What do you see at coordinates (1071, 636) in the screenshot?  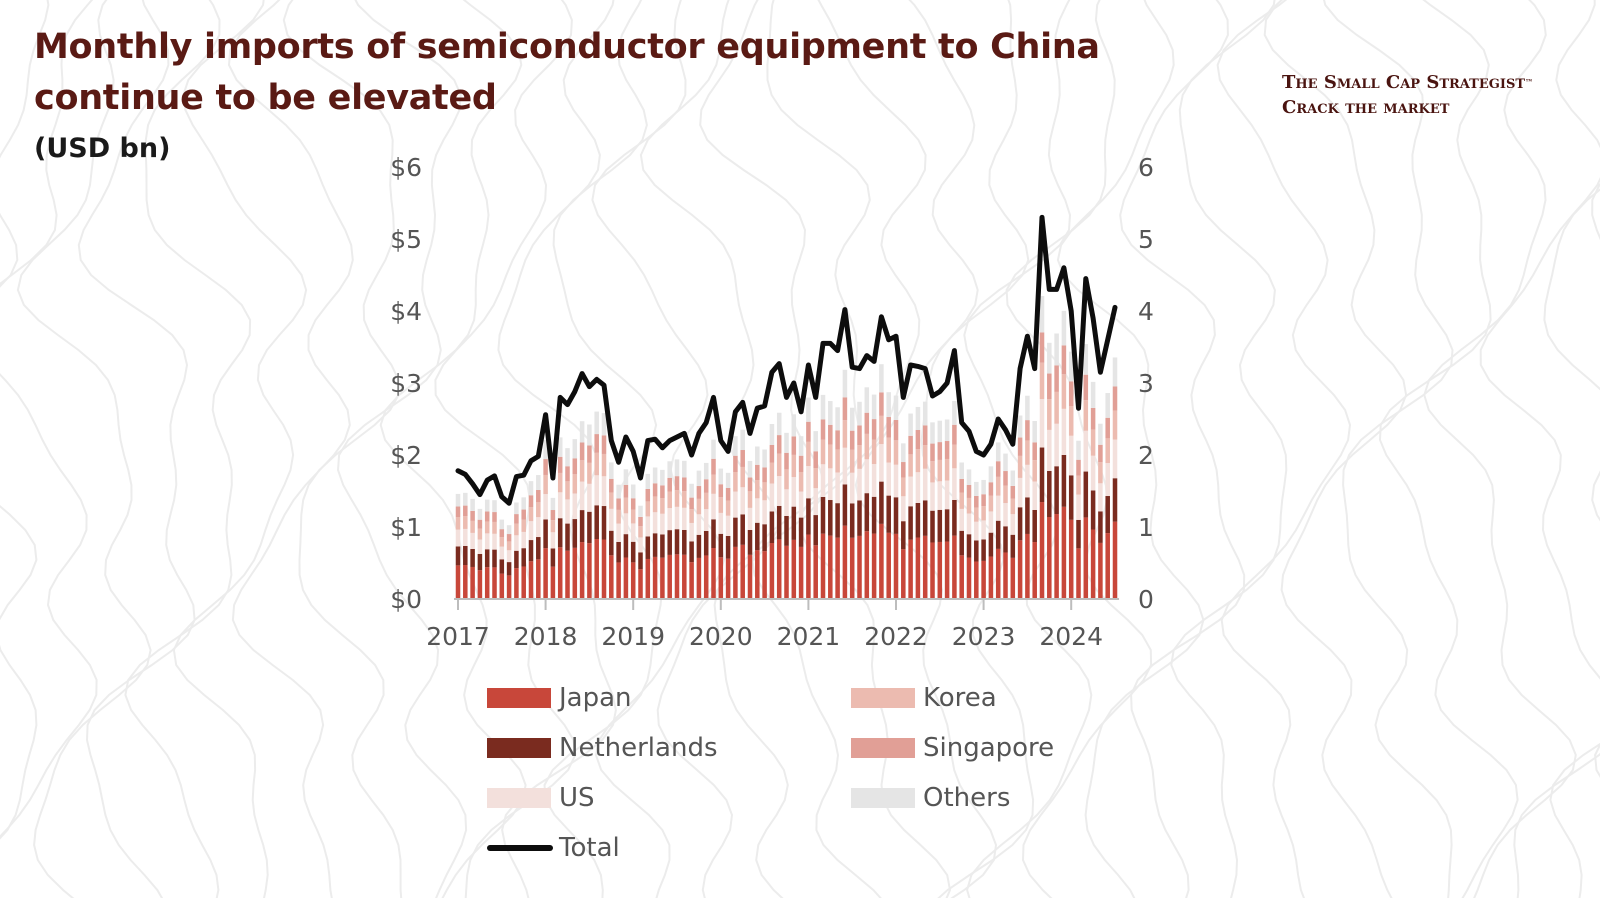 I see `x-tick-label: 2024` at bounding box center [1071, 636].